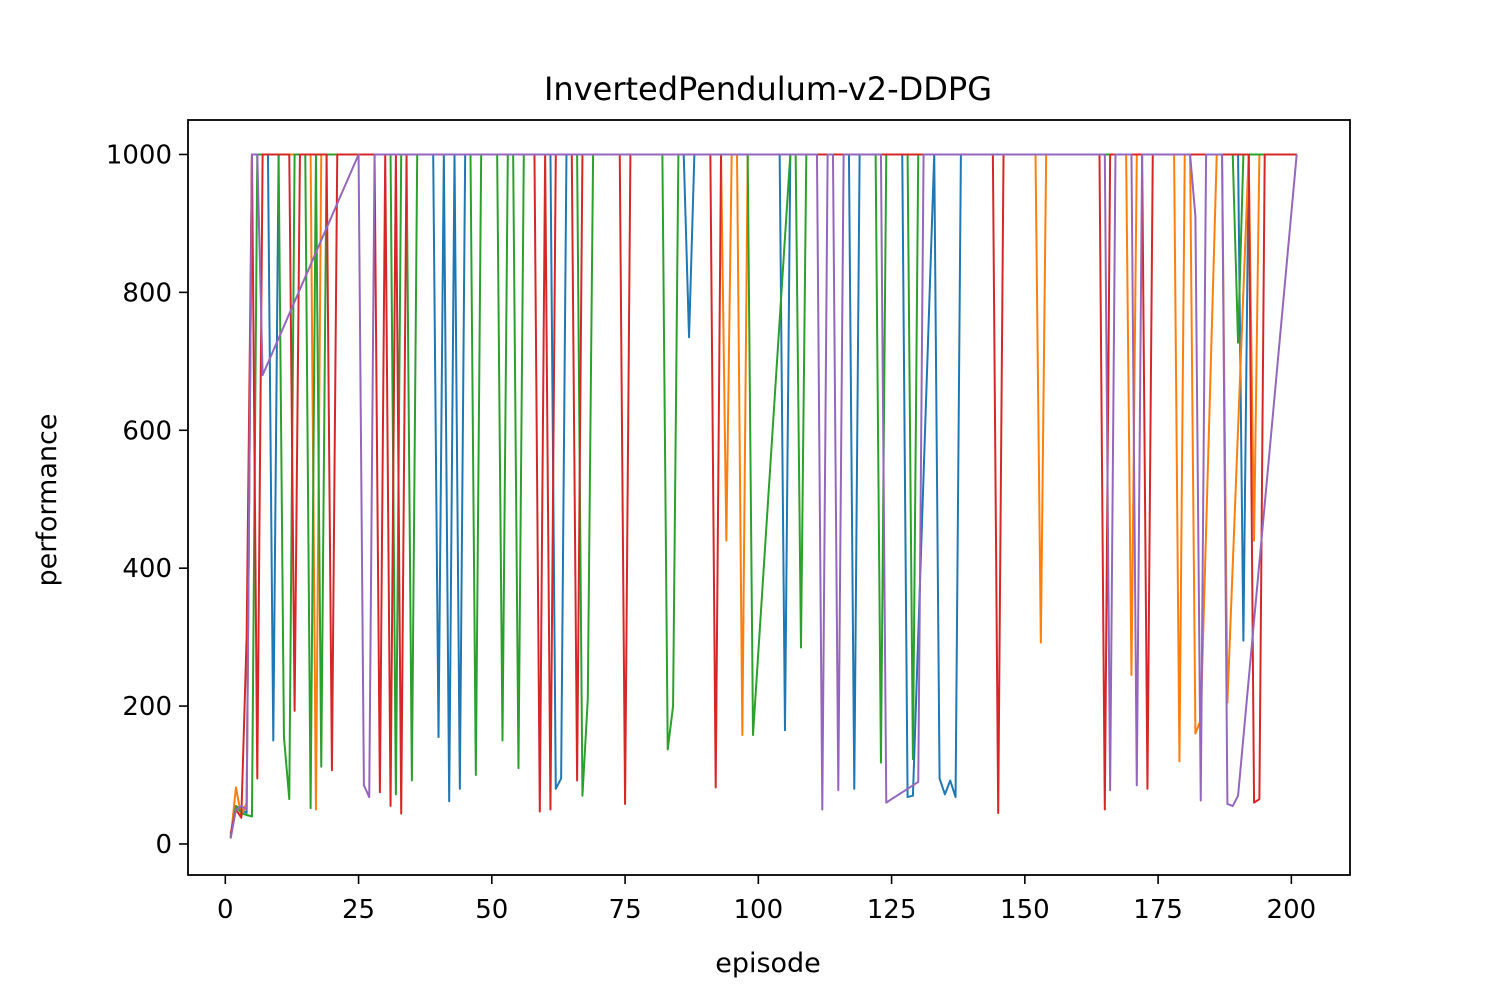 The height and width of the screenshot is (1000, 1500). I want to click on y-tick-label: 0, so click(163, 845).